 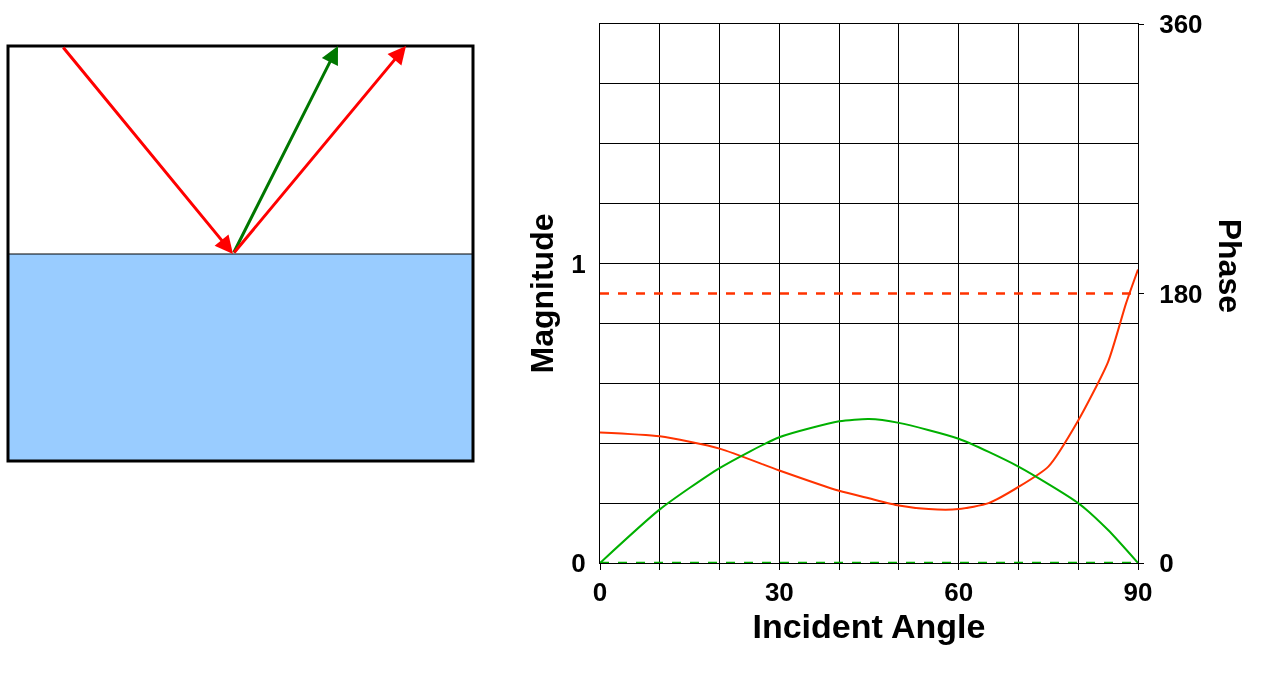 I want to click on y-axis-title: Magnitude, so click(x=541, y=293).